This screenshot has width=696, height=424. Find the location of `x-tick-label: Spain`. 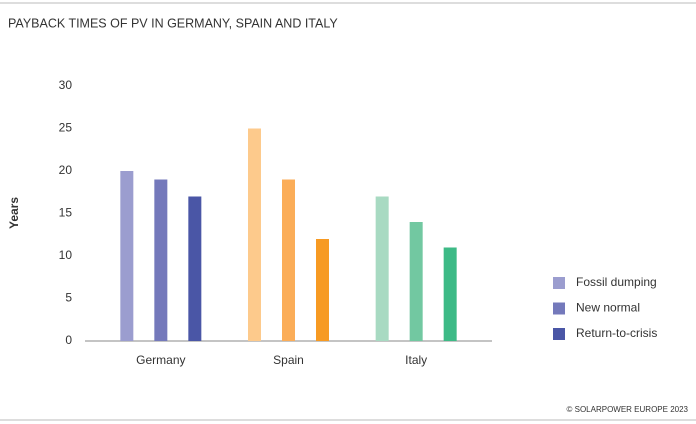

x-tick-label: Spain is located at coordinates (288, 360).